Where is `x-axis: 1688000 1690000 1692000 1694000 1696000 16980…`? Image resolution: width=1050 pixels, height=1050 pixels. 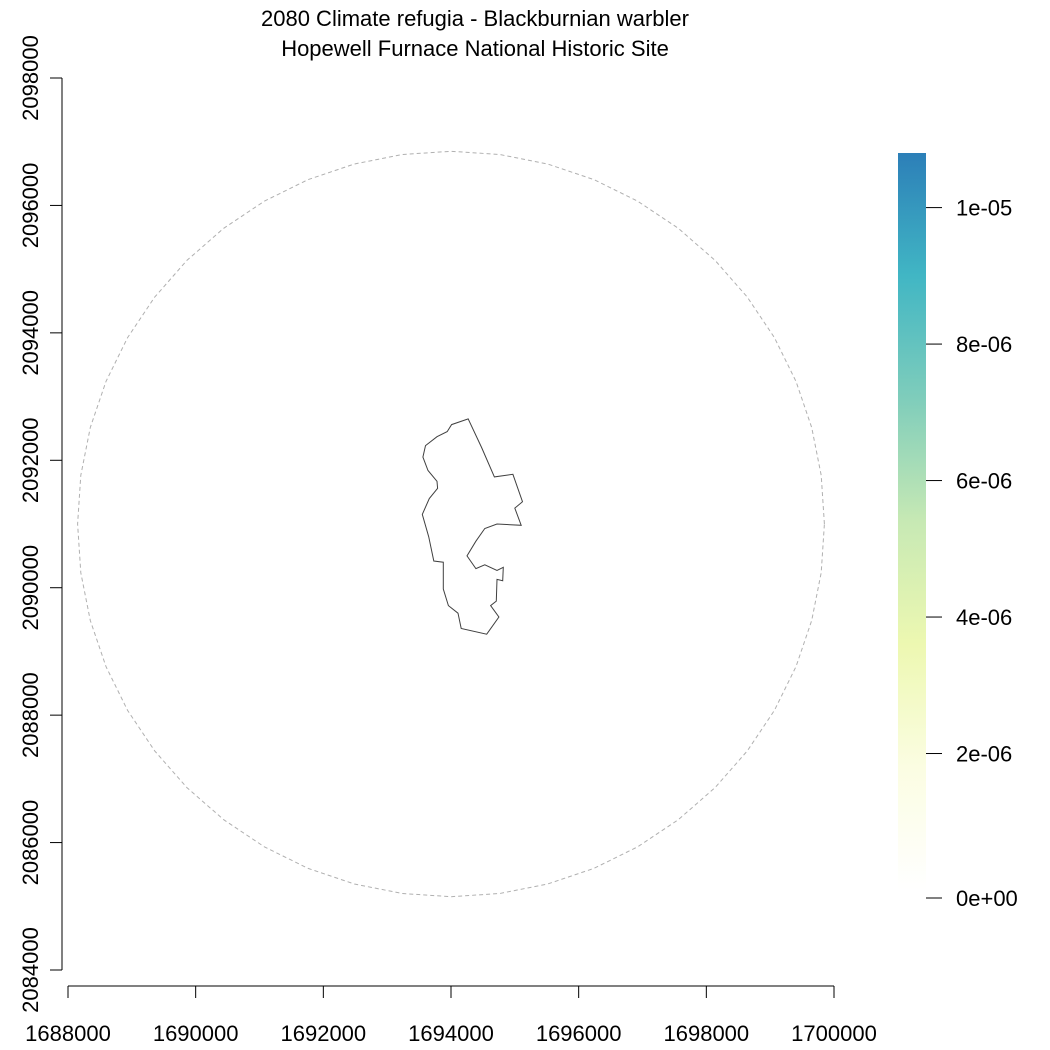 x-axis: 1688000 1690000 1692000 1694000 1696000 16980… is located at coordinates (451, 1015).